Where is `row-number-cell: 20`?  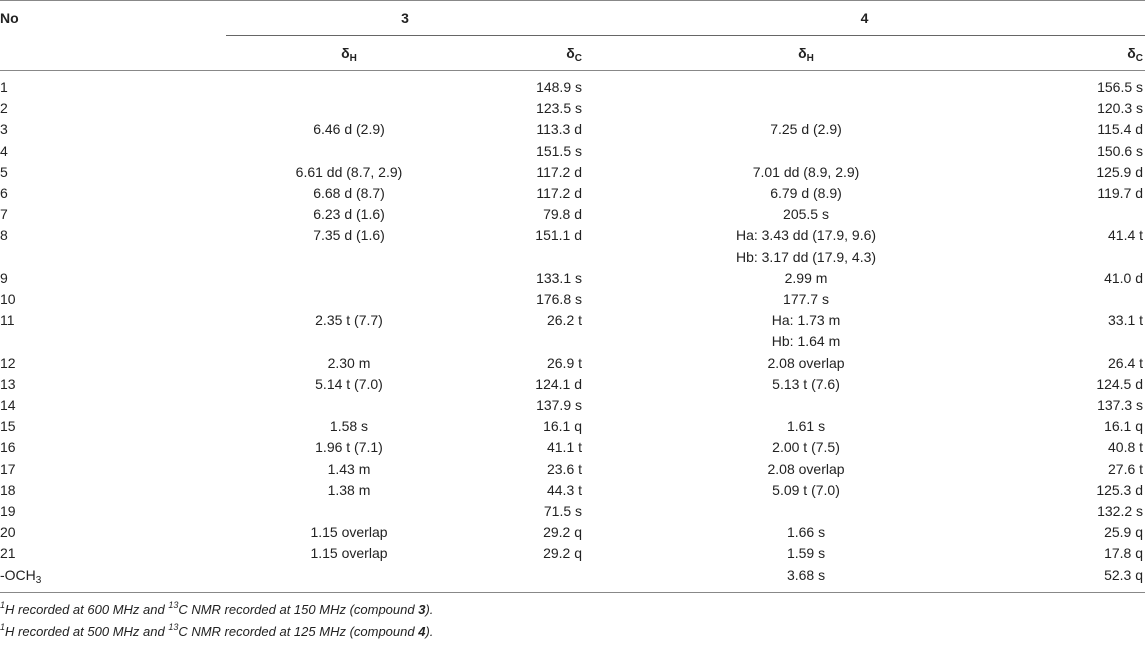
row-number-cell: 20 is located at coordinates (8, 532).